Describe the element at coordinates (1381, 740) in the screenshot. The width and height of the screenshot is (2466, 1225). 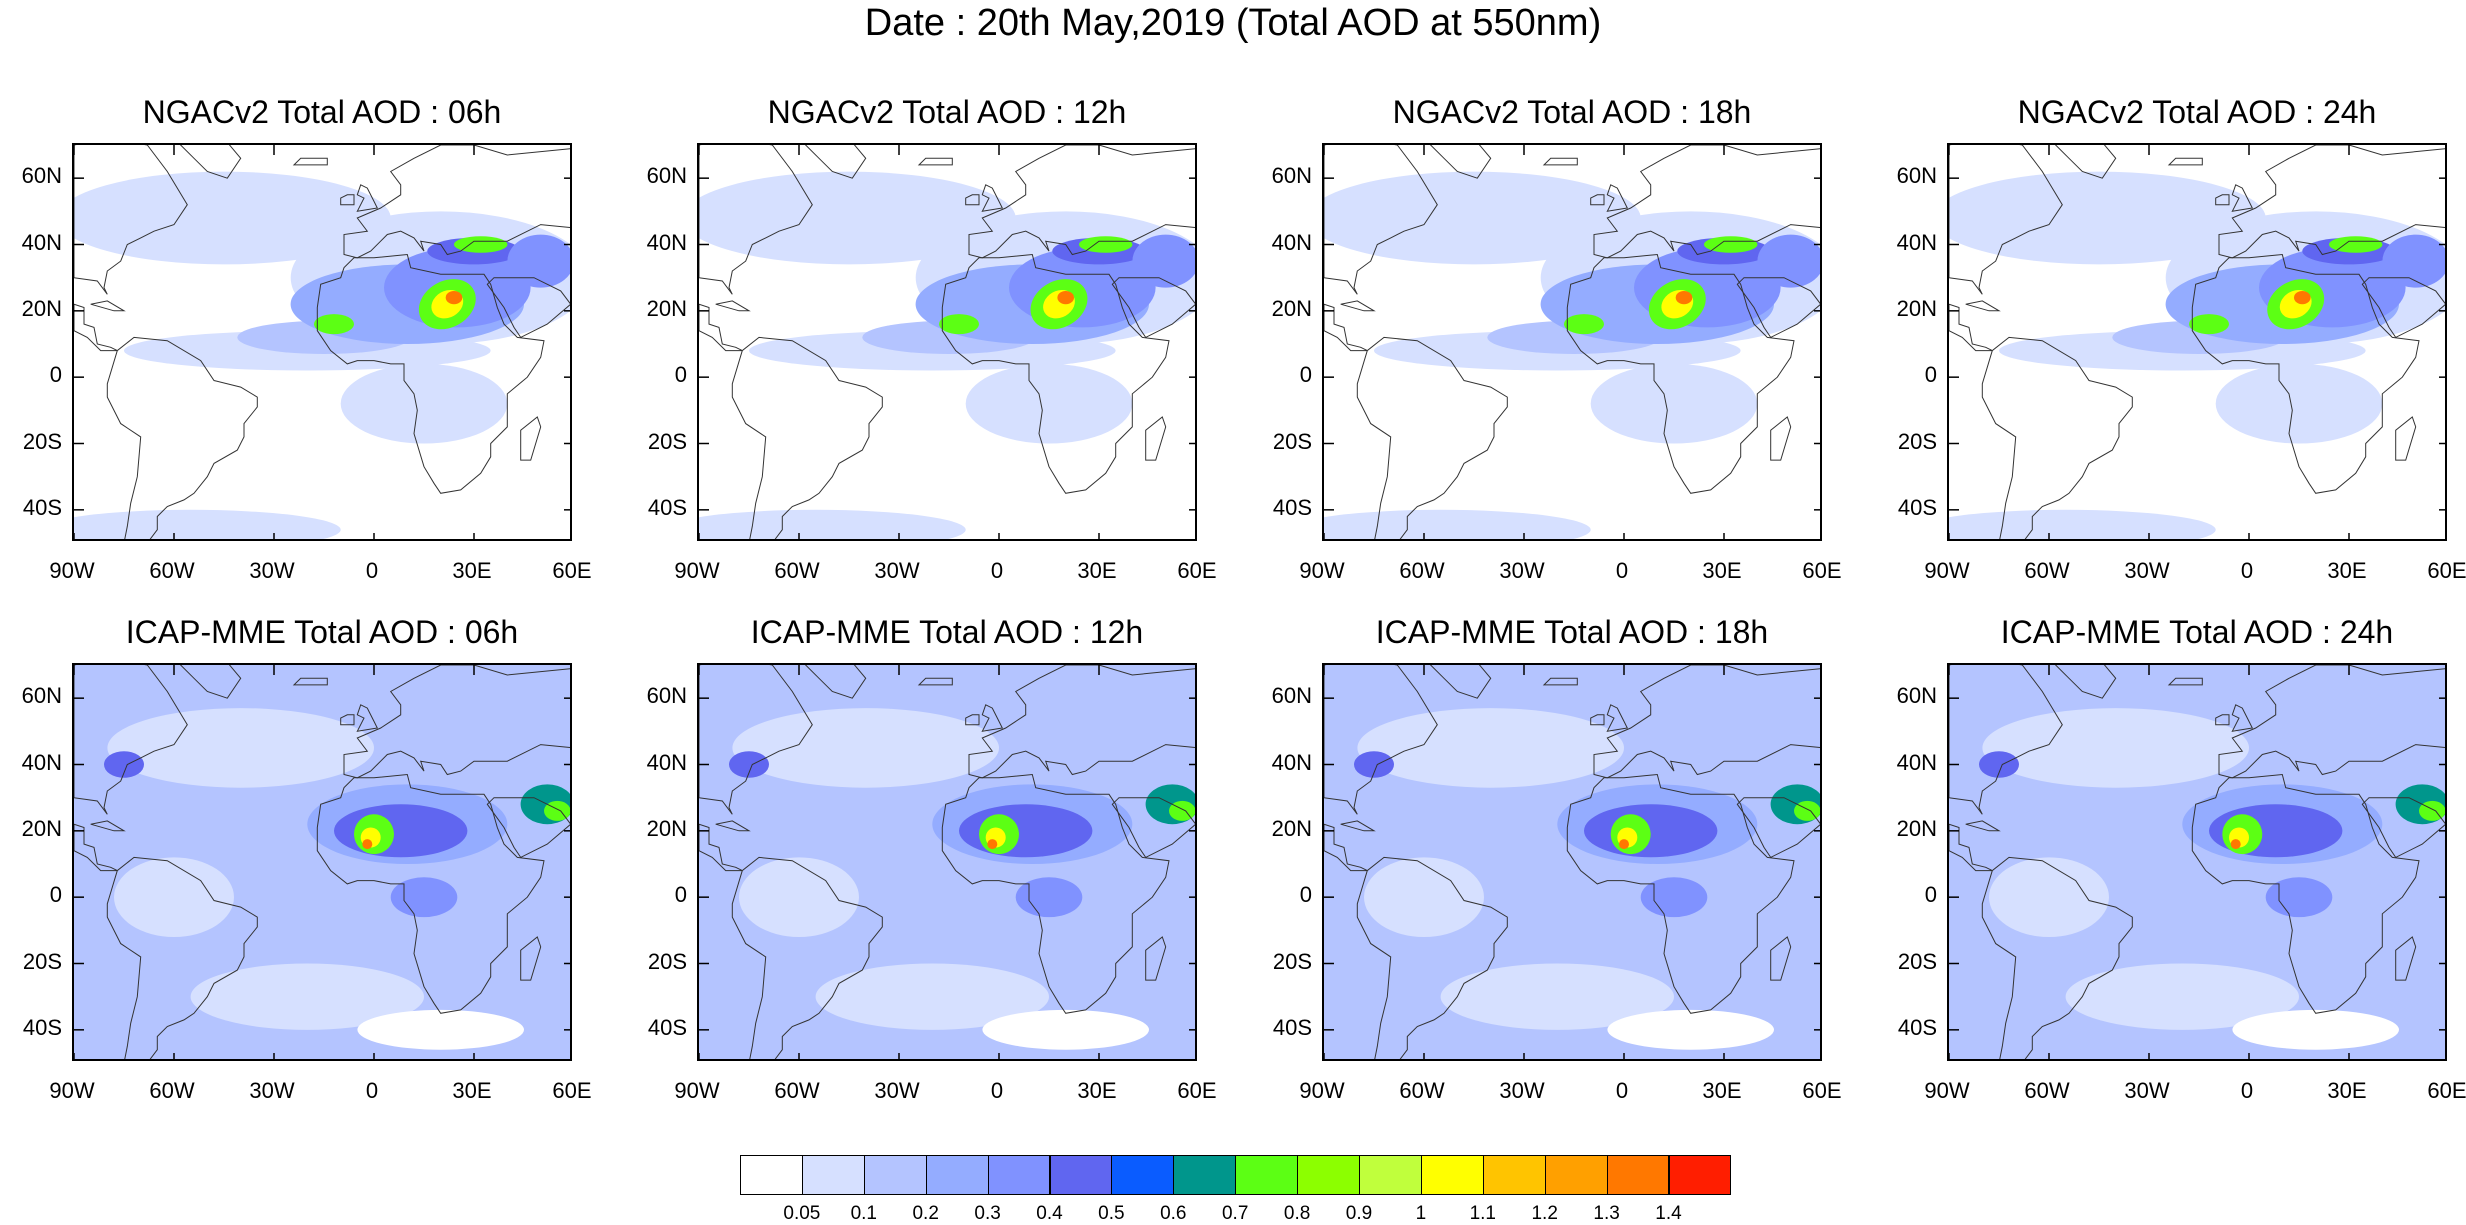
I see `coastline-north-america` at that location.